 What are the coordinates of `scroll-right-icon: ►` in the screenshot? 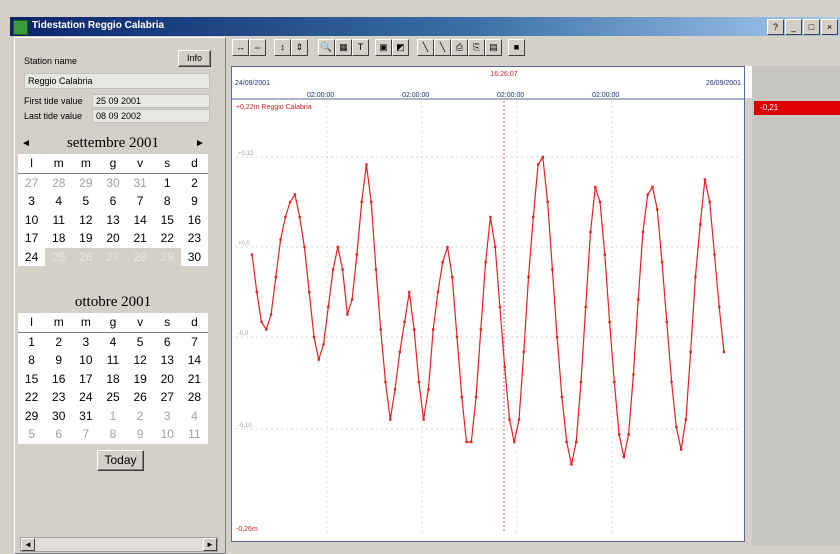 It's located at (210, 544).